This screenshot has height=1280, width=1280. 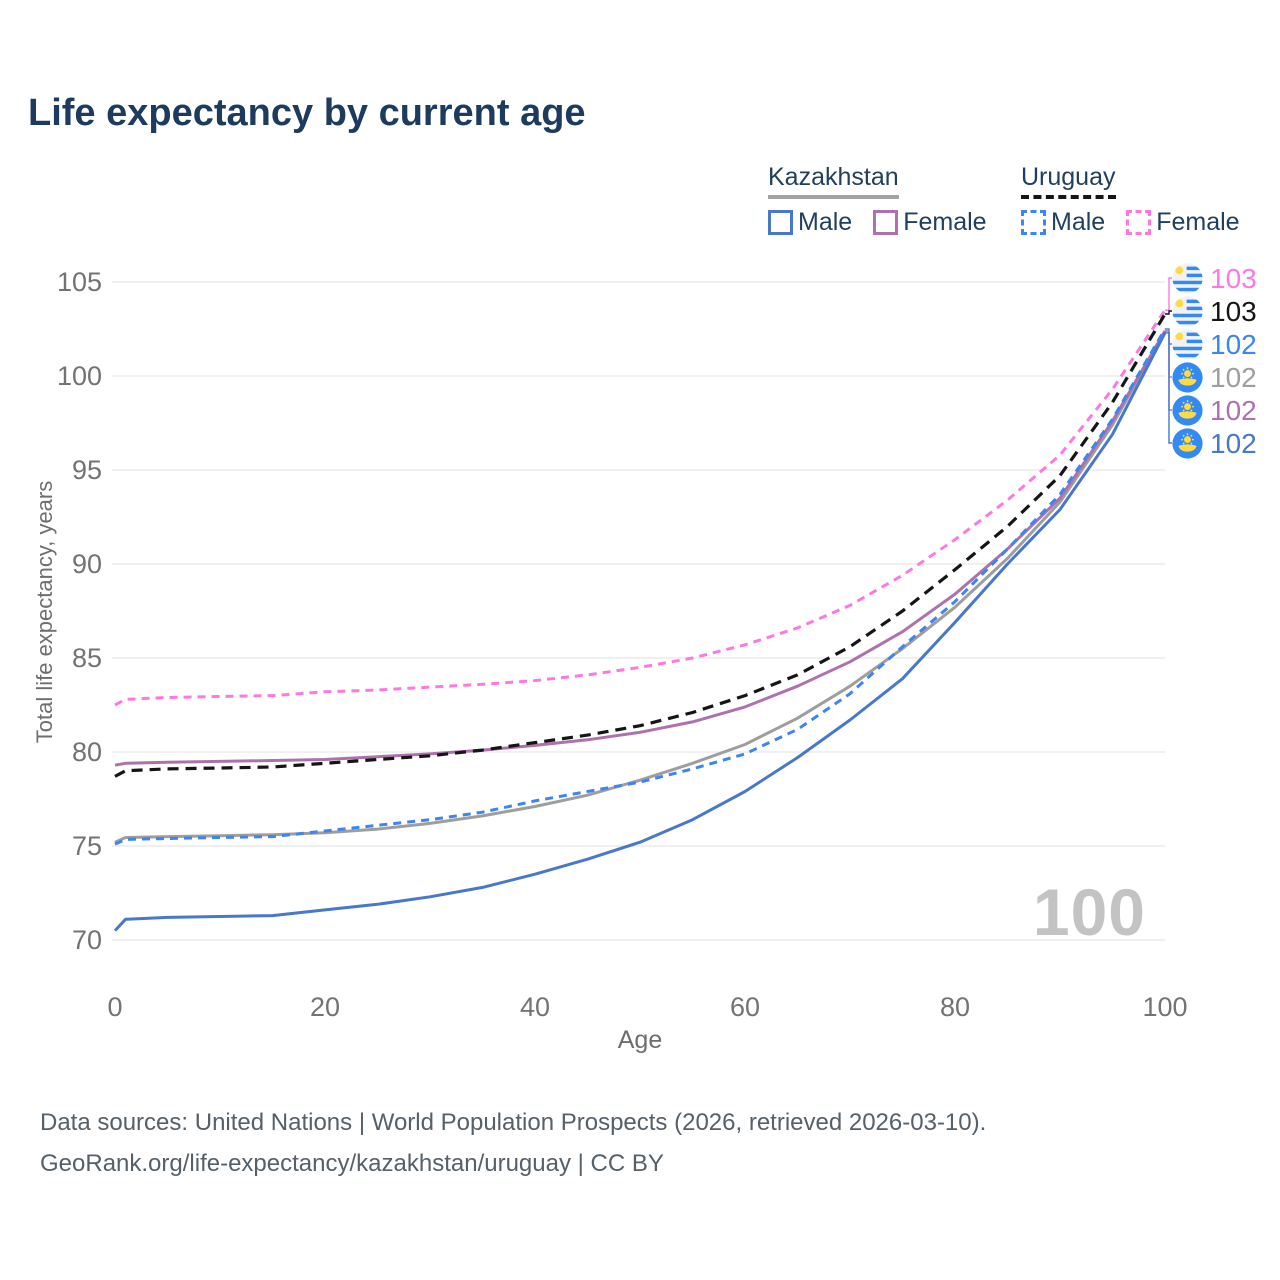 What do you see at coordinates (1139, 222) in the screenshot?
I see `legend-swatch-uruguay-female` at bounding box center [1139, 222].